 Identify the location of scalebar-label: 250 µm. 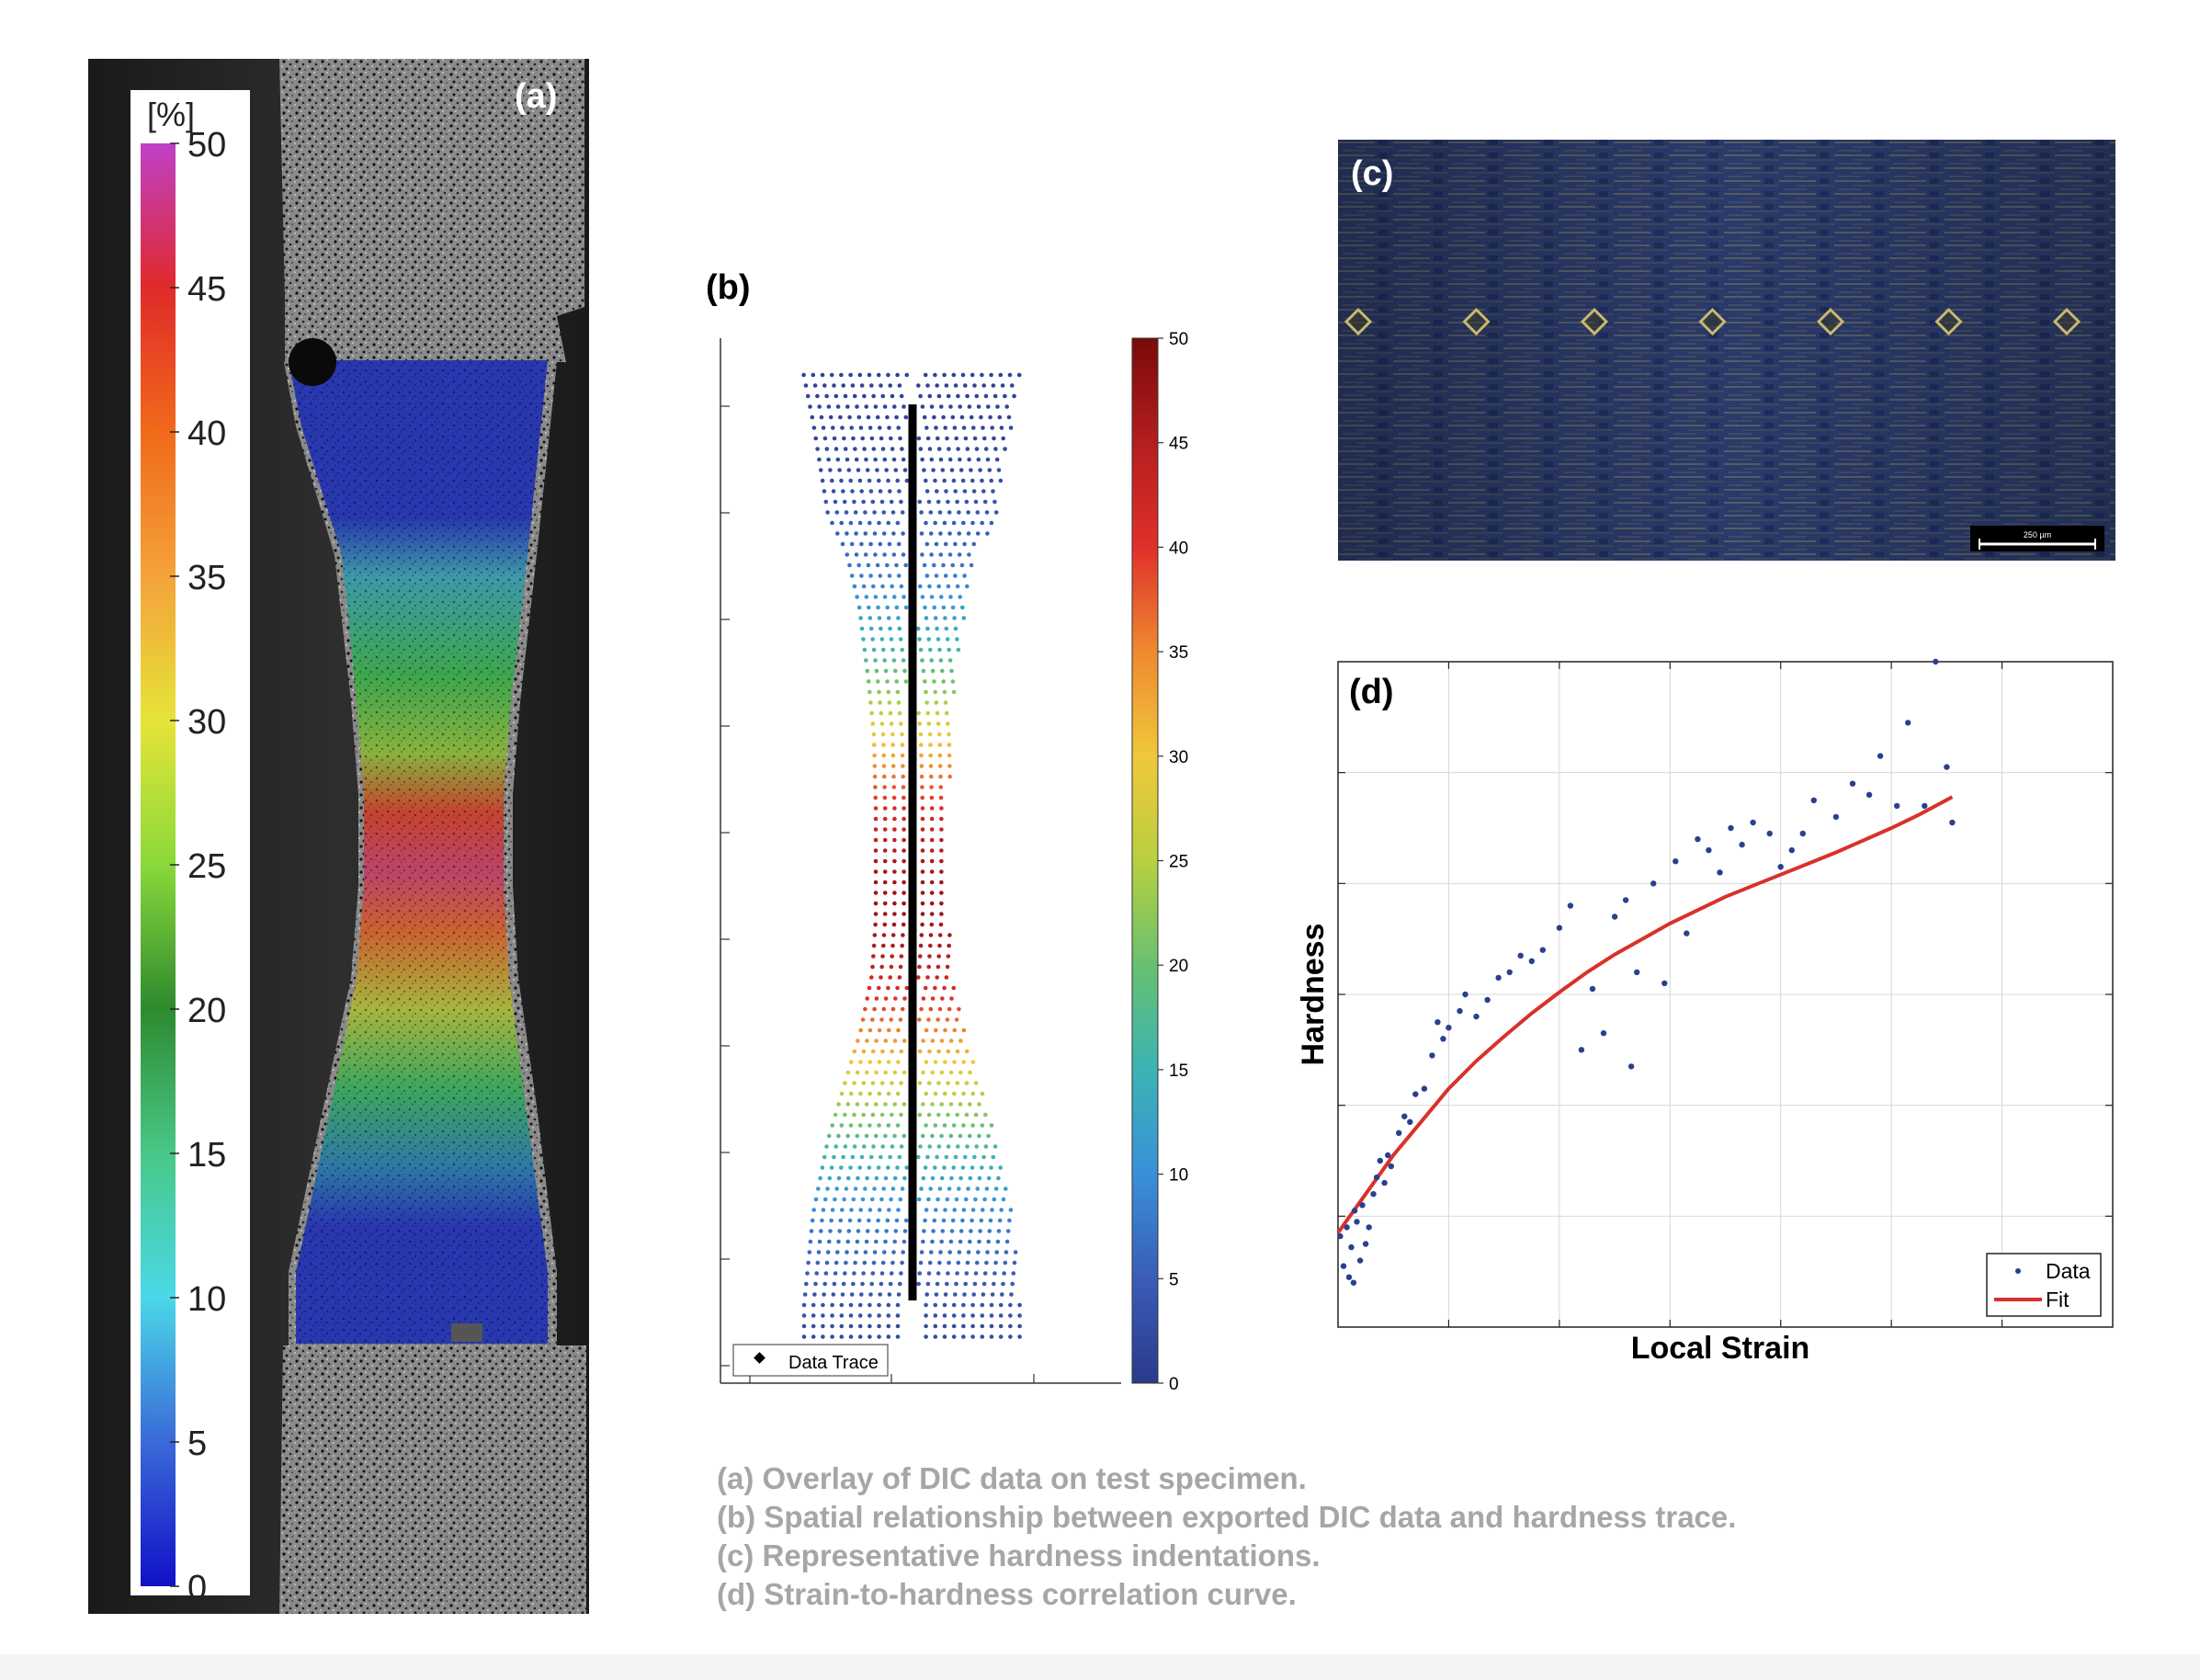
(2037, 534).